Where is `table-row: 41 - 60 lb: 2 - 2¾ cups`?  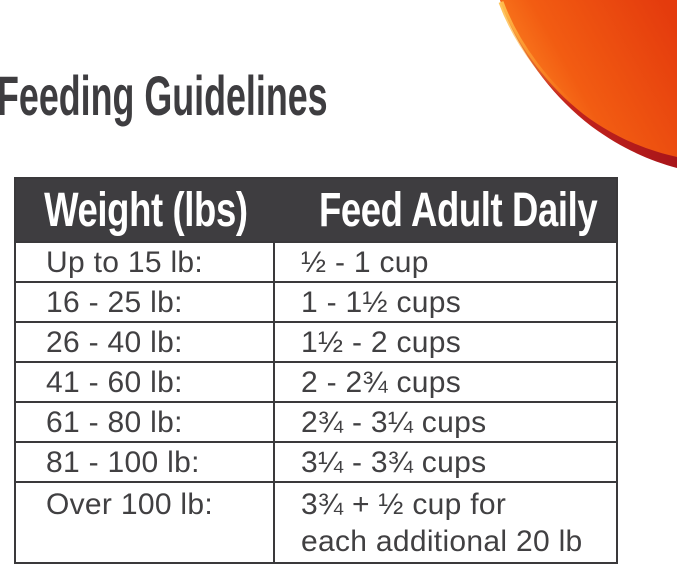
table-row: 41 - 60 lb: 2 - 2¾ cups is located at coordinates (316, 381).